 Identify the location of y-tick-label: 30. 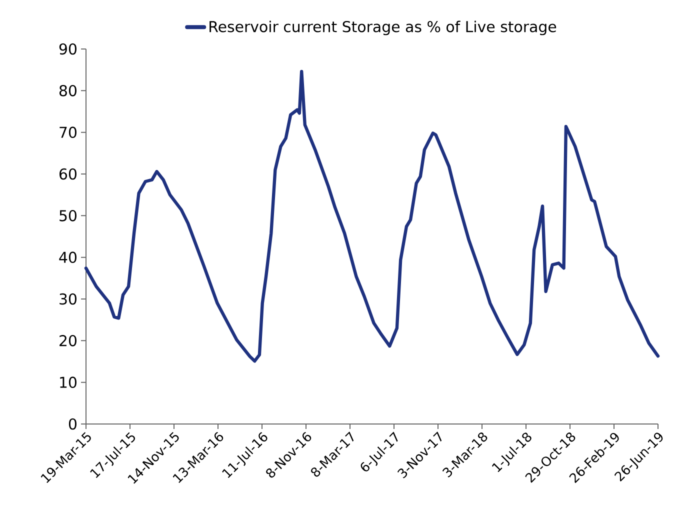
(68, 299).